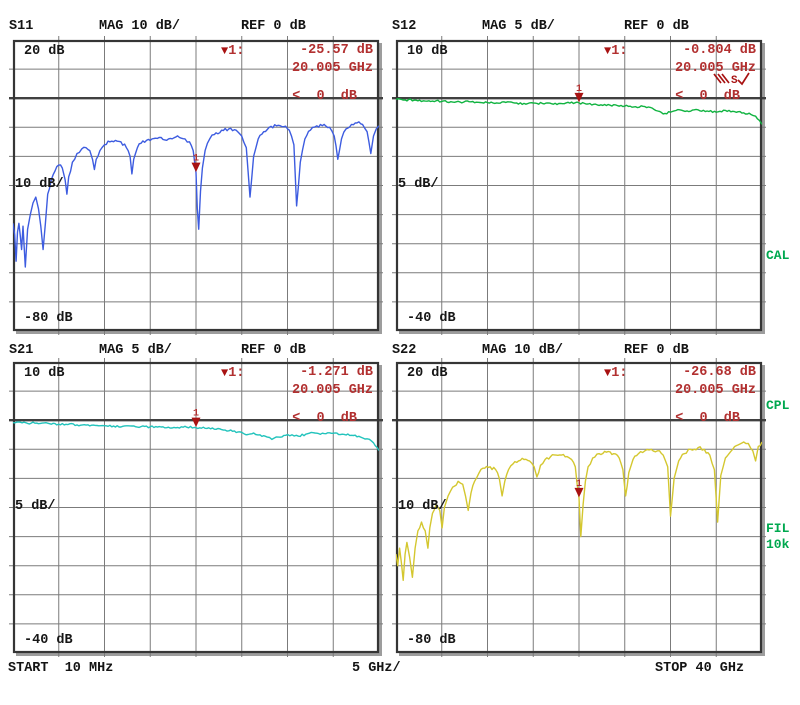 The image size is (800, 705). I want to click on start-frequency-label: START 10 MHz, so click(61, 668).